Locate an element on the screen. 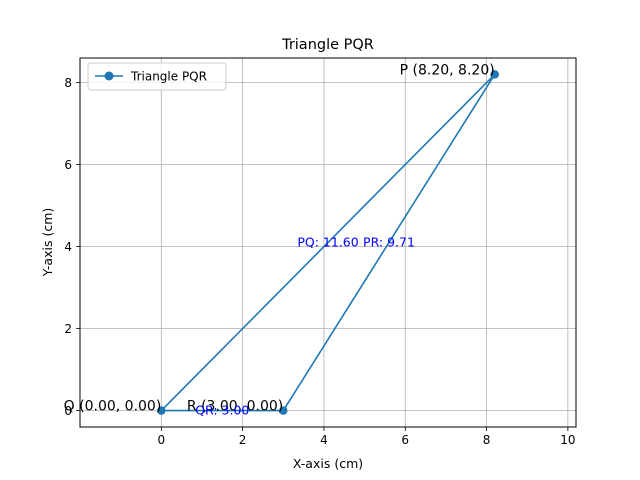 This screenshot has width=640, height=480. x-tick-label: 10 is located at coordinates (567, 440).